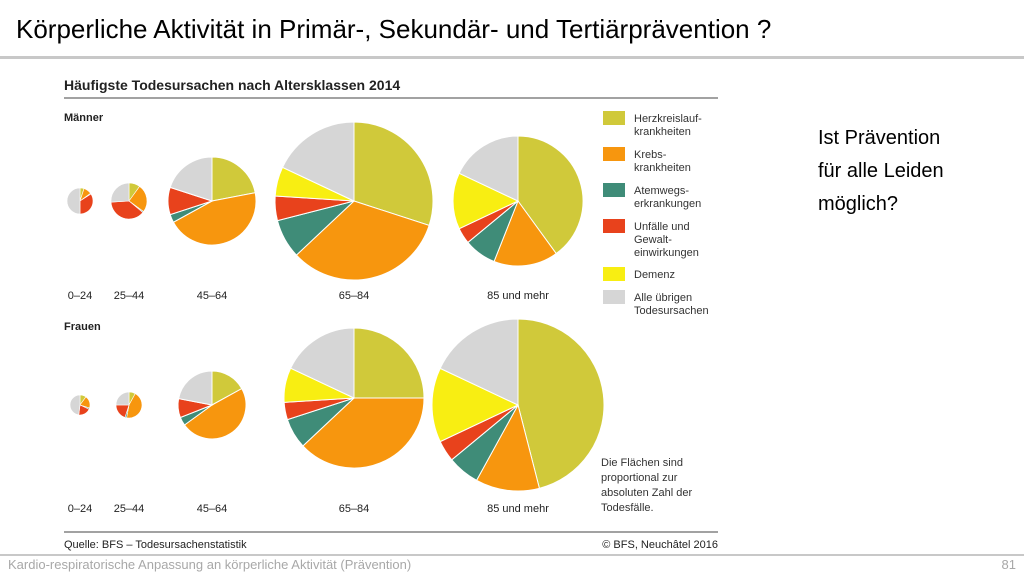 The width and height of the screenshot is (1024, 576). Describe the element at coordinates (662, 227) in the screenshot. I see `legend-label: Unfälle und` at that location.